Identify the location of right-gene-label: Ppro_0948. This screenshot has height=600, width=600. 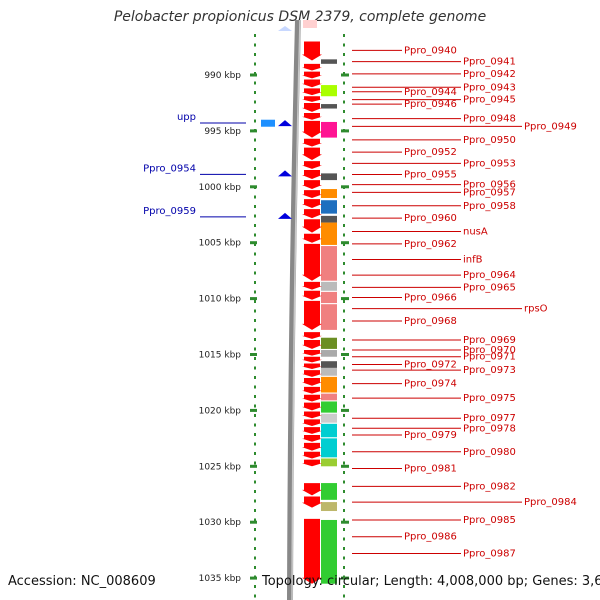
(489, 119).